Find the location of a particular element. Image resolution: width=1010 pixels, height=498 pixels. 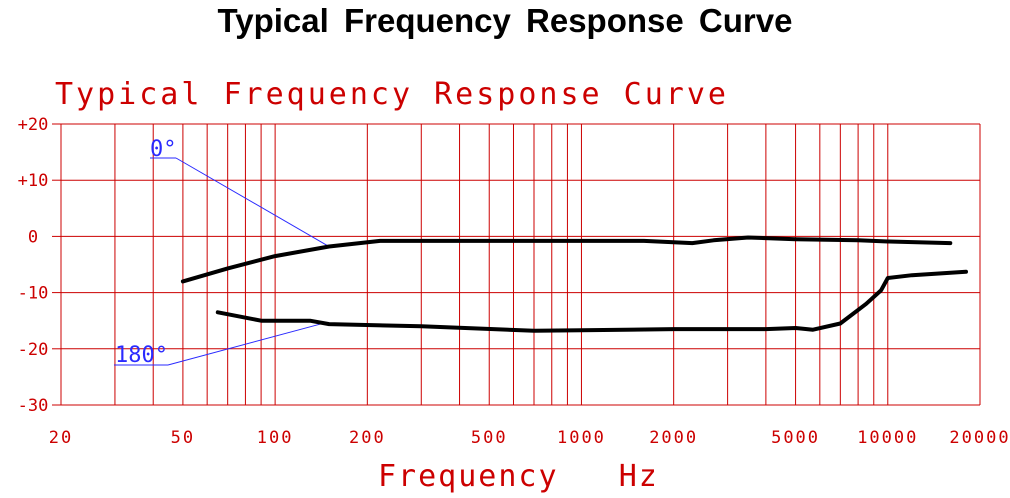

x-tick-label: 20000 is located at coordinates (979, 438).